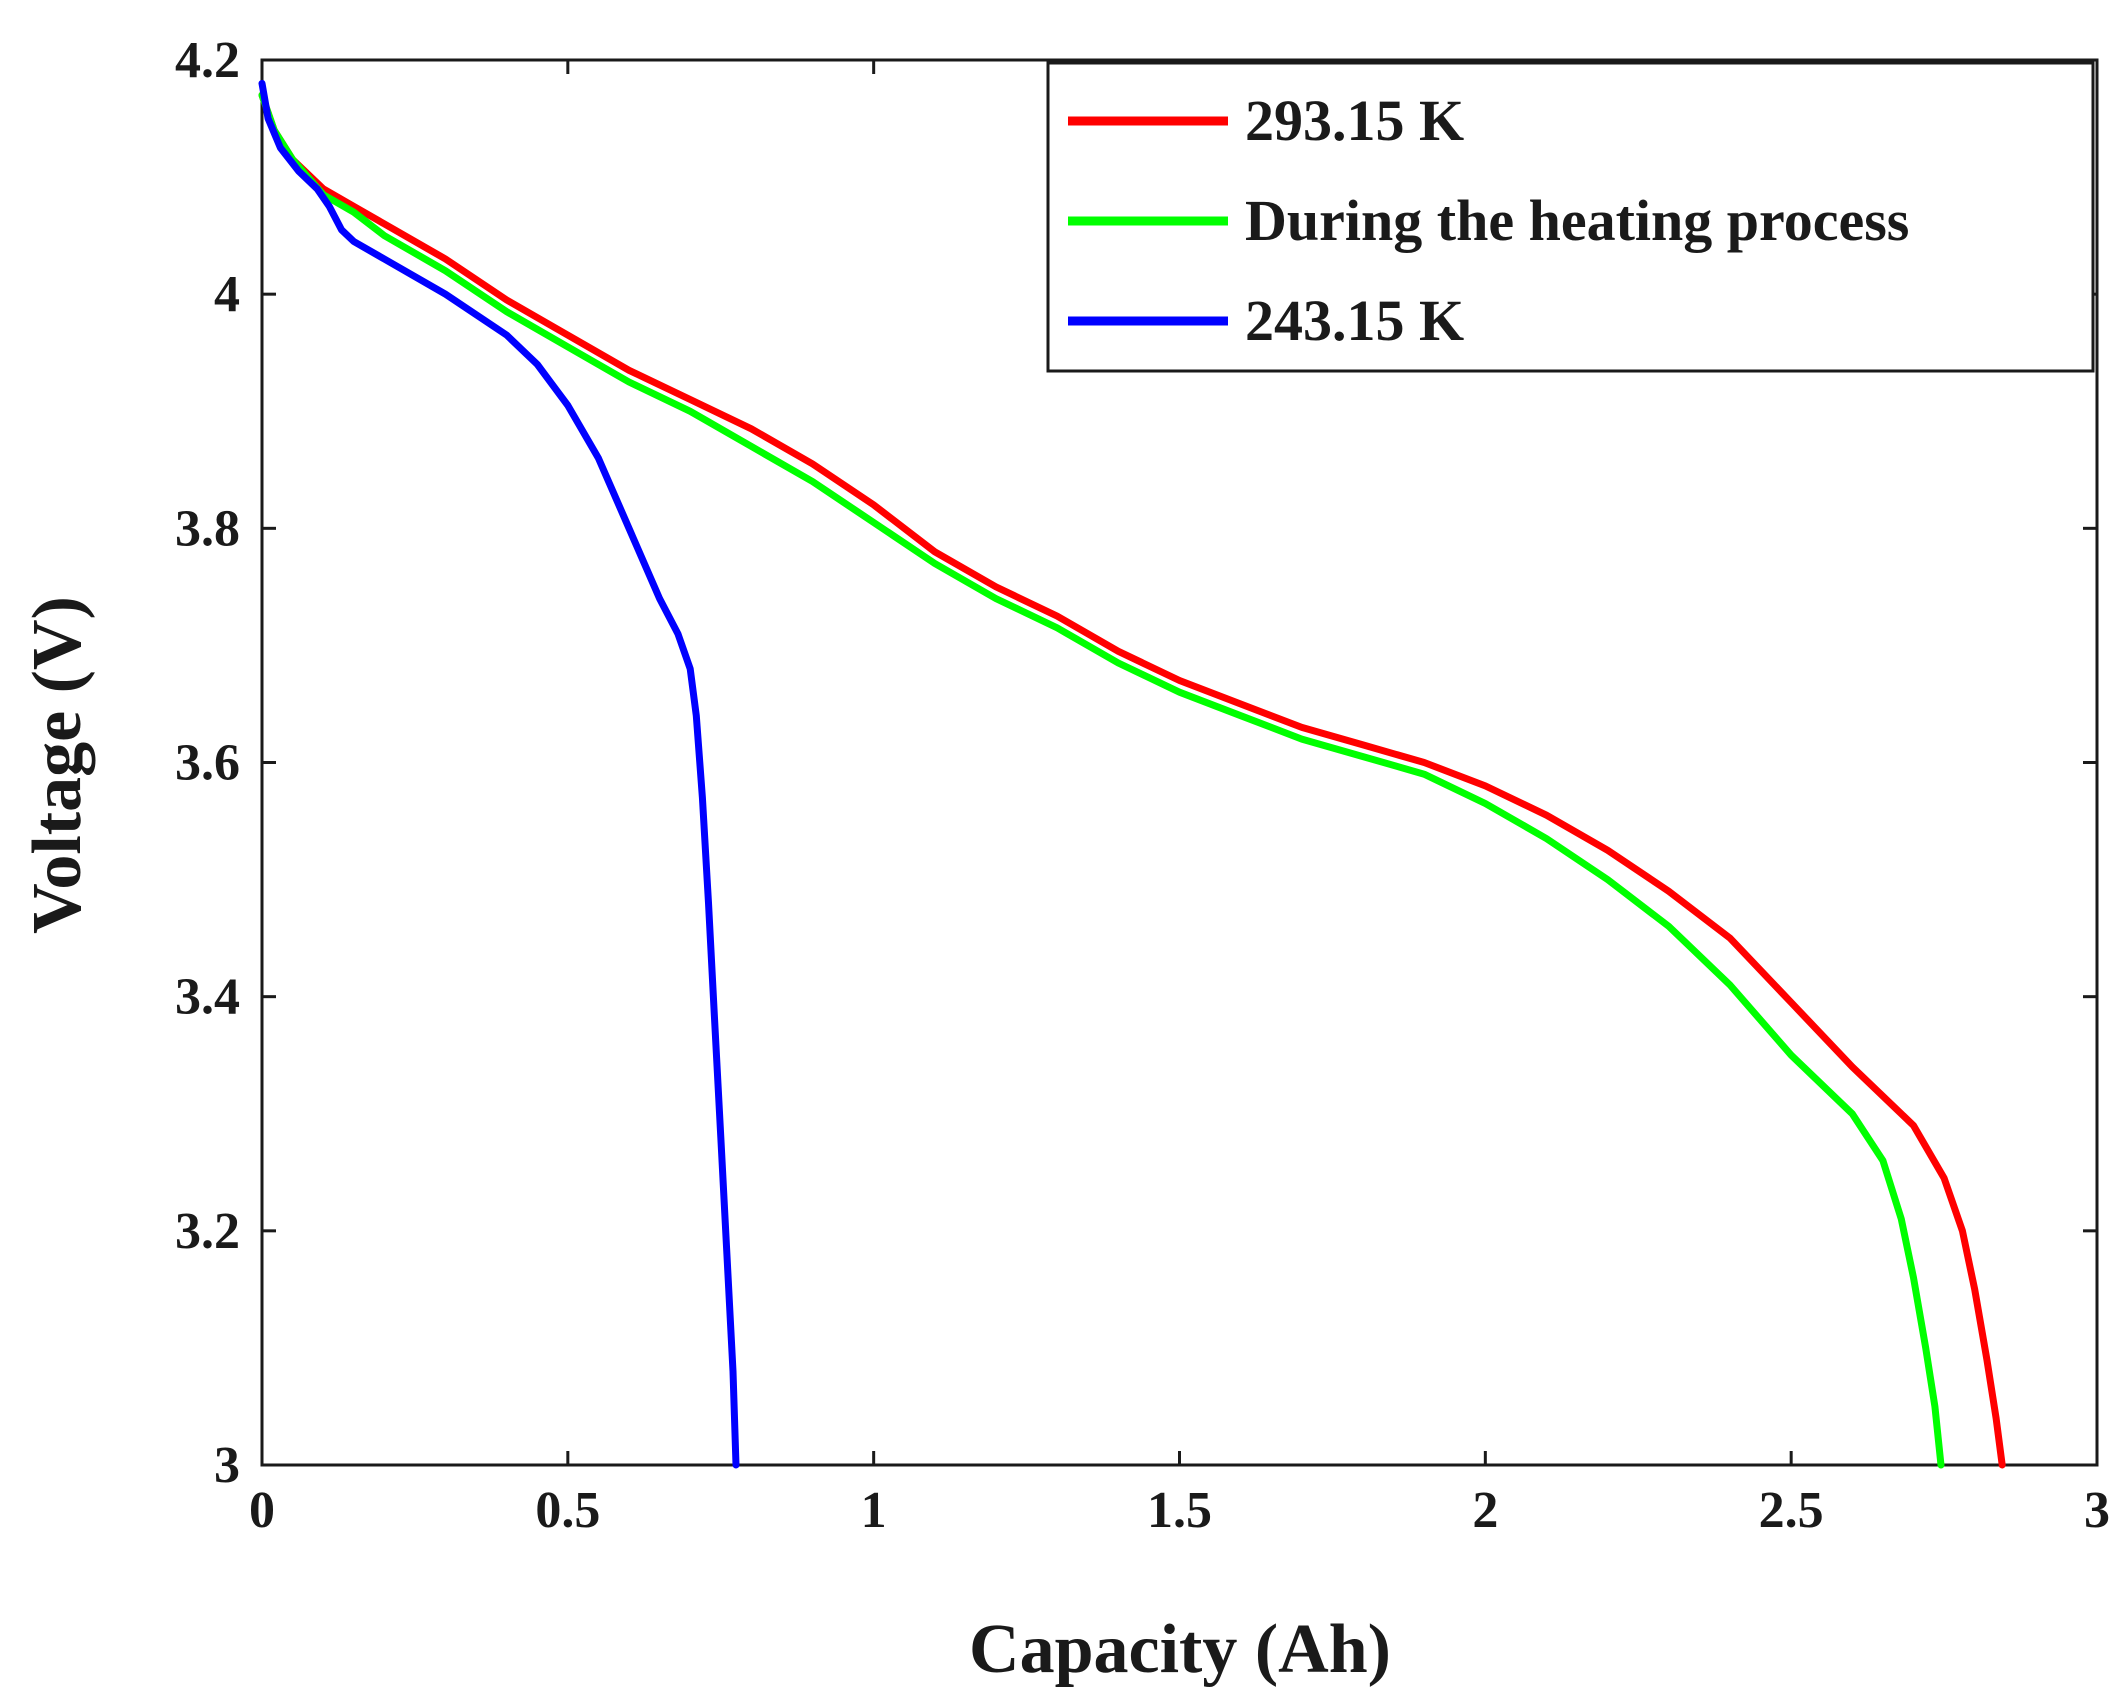  I want to click on x-tick-label: 1, so click(874, 1510).